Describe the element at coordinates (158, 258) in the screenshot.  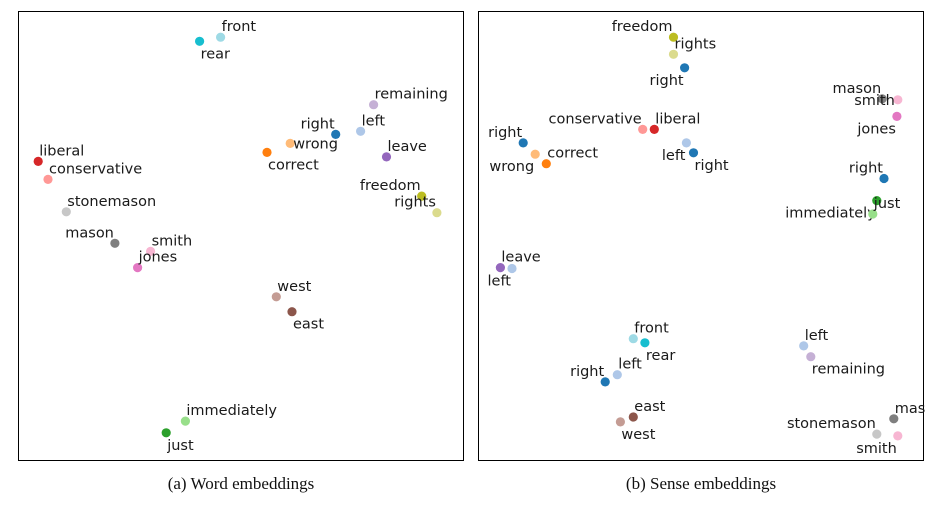
I see `point-label-jones: jones` at that location.